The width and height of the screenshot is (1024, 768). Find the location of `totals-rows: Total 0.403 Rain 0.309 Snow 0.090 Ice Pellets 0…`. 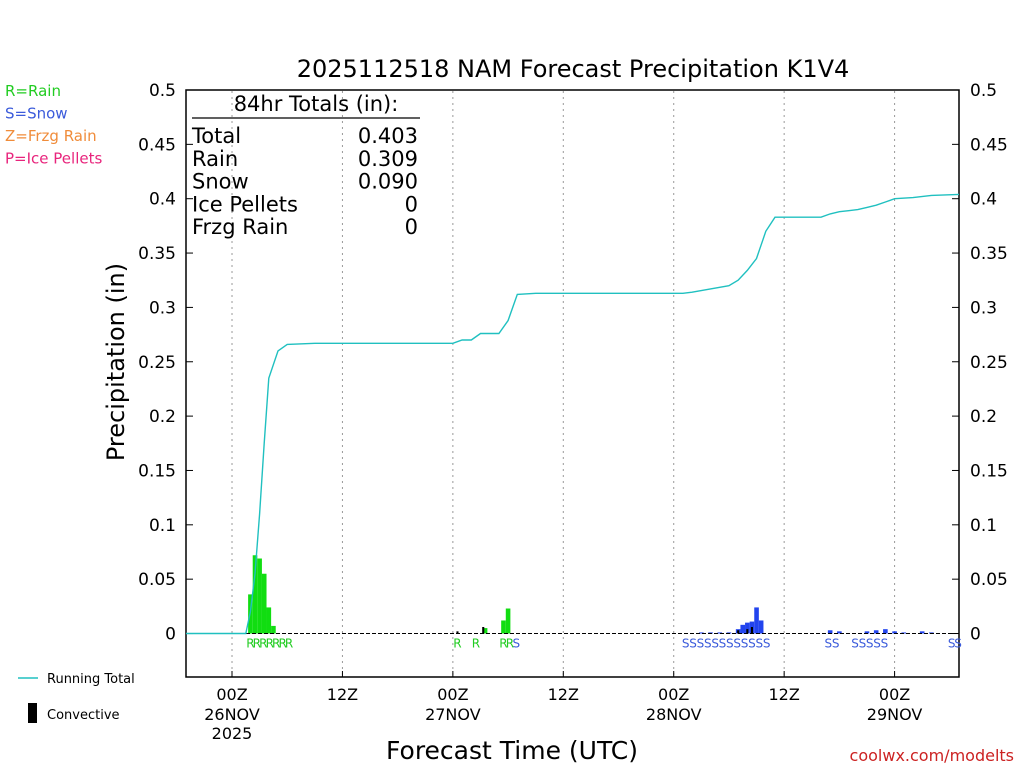

totals-rows: Total 0.403 Rain 0.309 Snow 0.090 Ice Pellets 0… is located at coordinates (304, 181).